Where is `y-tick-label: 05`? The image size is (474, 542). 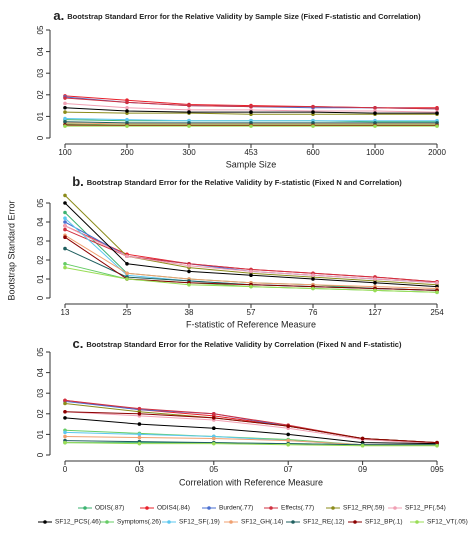
y-tick-label: 05 is located at coordinates (40, 351).